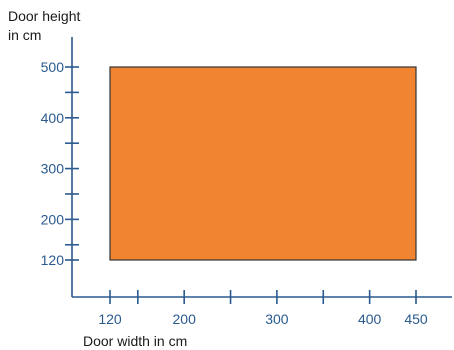 This screenshot has width=454, height=350. I want to click on y-tick-label-400: 400, so click(53, 118).